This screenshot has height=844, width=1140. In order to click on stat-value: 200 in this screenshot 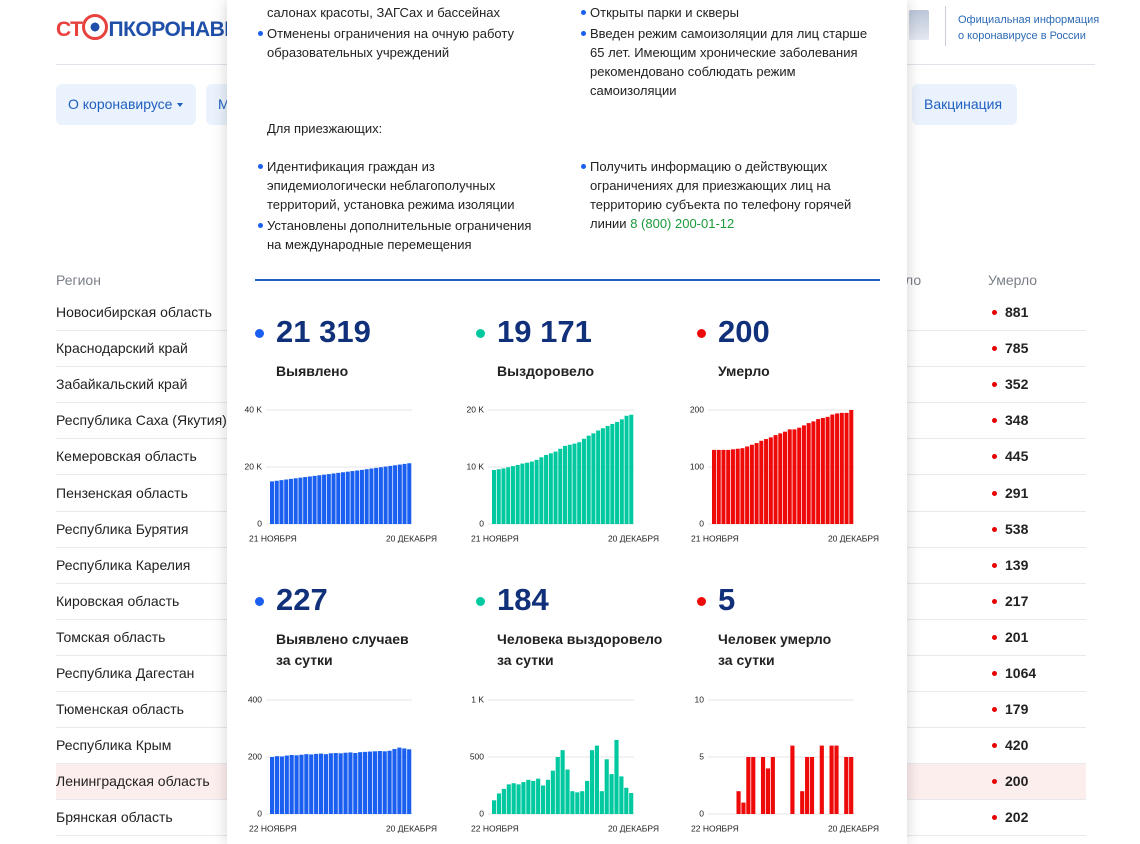, I will do `click(744, 331)`.